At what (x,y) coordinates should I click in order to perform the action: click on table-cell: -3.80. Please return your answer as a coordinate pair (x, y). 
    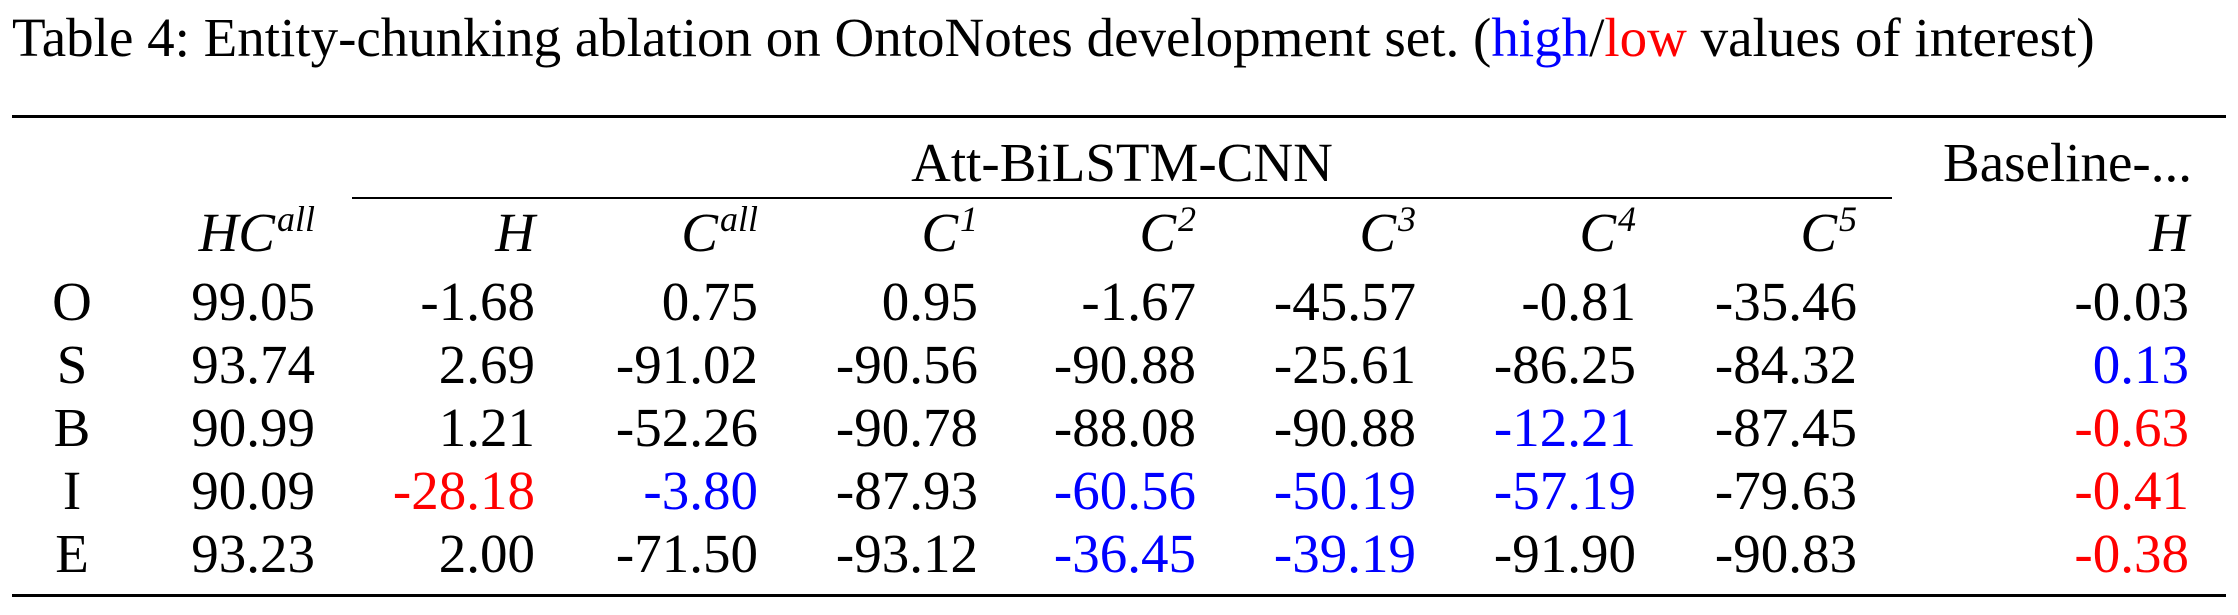
    Looking at the image, I should click on (700, 490).